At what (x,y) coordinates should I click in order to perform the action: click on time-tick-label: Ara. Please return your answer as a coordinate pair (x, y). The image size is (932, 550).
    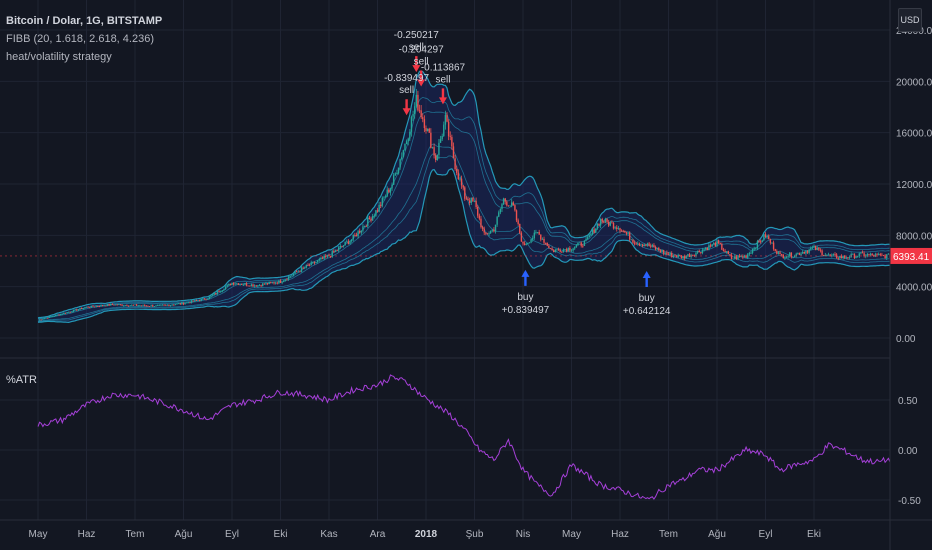
    Looking at the image, I should click on (378, 534).